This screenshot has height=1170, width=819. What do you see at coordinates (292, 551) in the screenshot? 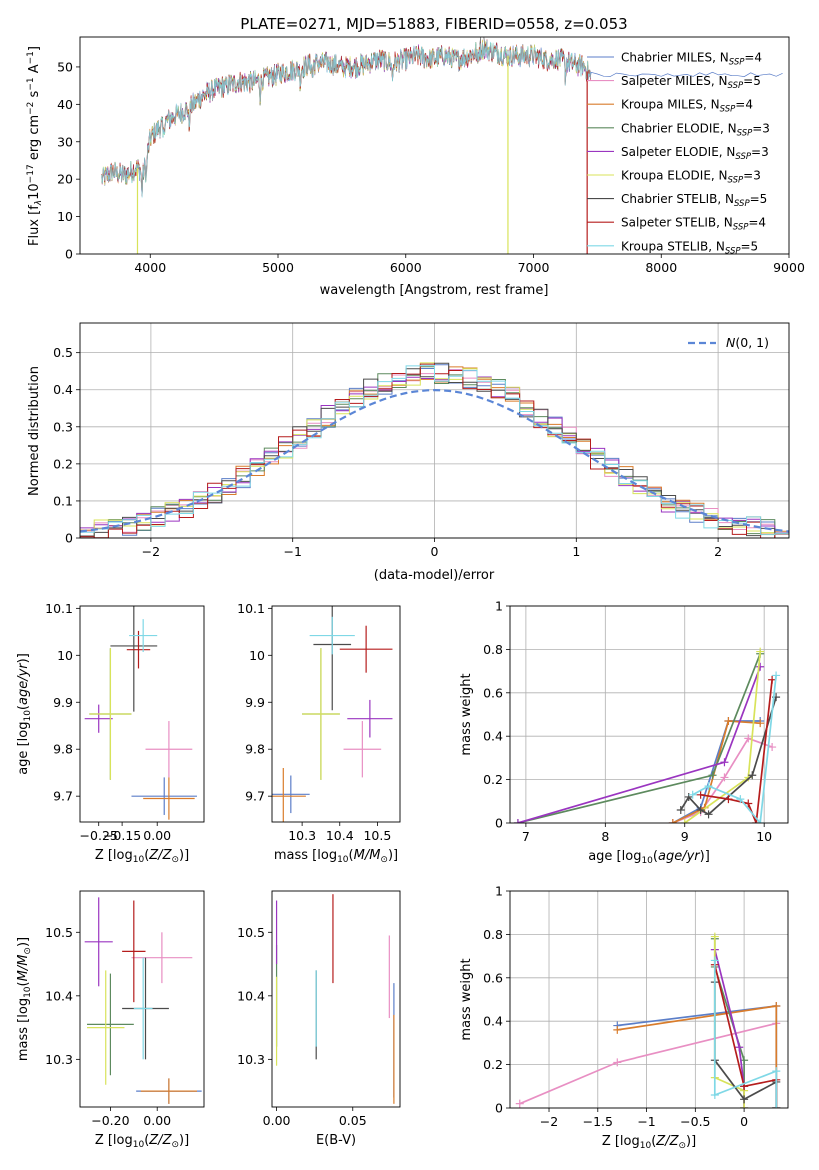
I see `residuals-xtick-label: −1` at bounding box center [292, 551].